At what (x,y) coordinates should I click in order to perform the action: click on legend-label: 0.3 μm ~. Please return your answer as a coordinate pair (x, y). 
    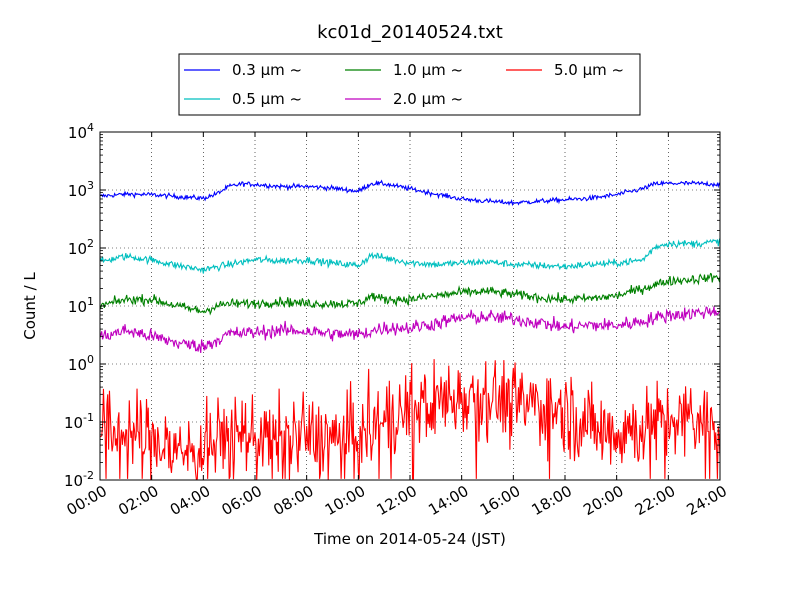
    Looking at the image, I should click on (267, 70).